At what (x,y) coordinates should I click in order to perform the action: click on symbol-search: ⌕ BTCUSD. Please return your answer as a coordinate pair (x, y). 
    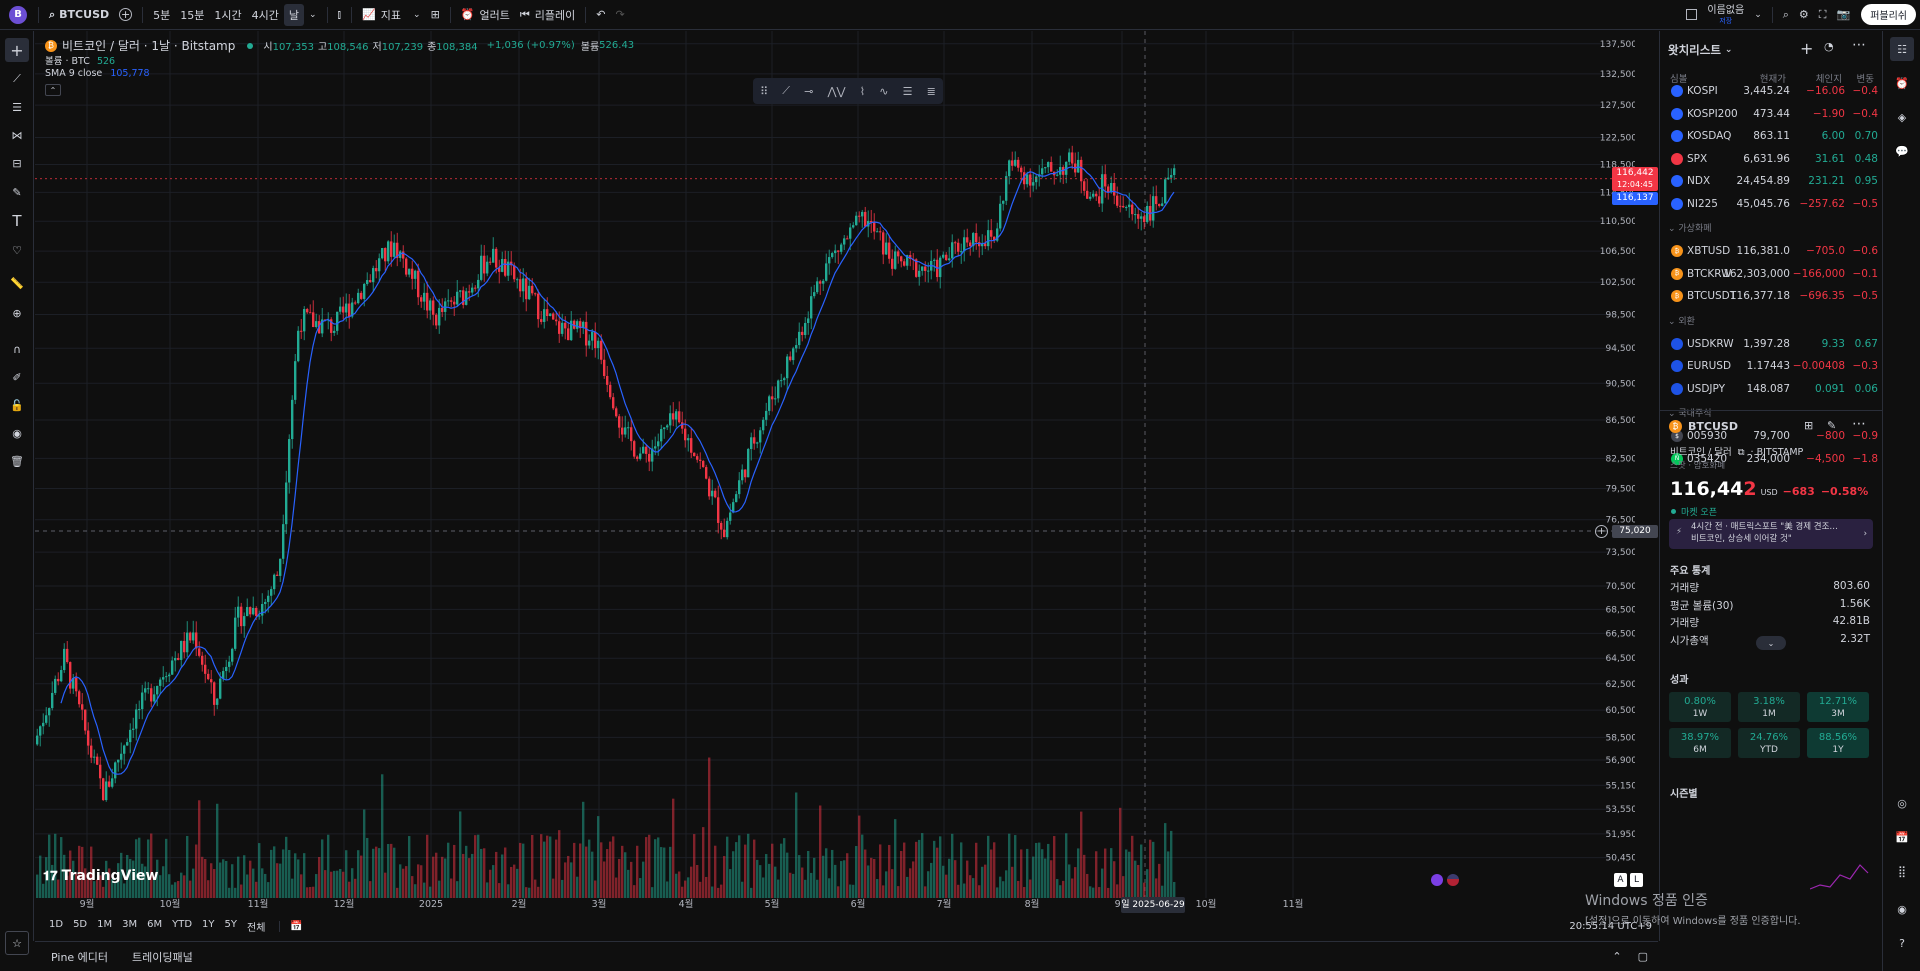
    Looking at the image, I should click on (79, 15).